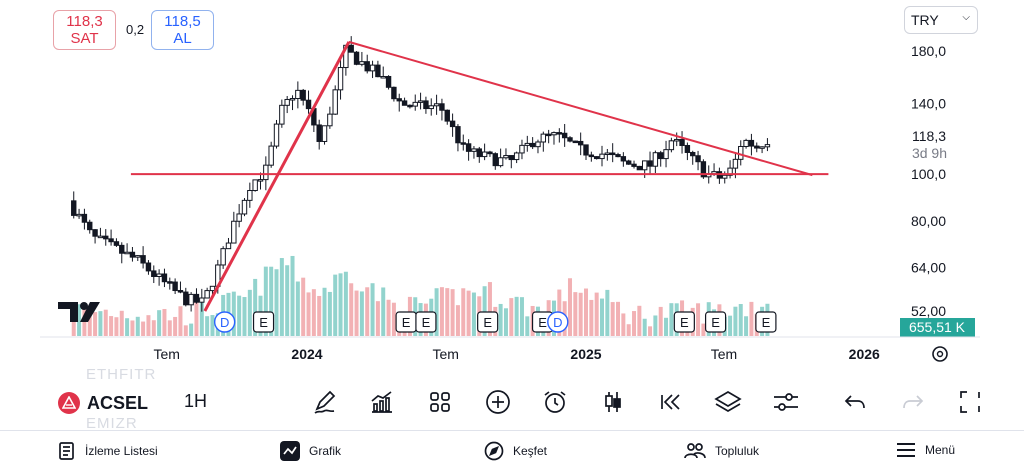 The height and width of the screenshot is (473, 1024). What do you see at coordinates (182, 21) in the screenshot?
I see `buy-price: 118,5` at bounding box center [182, 21].